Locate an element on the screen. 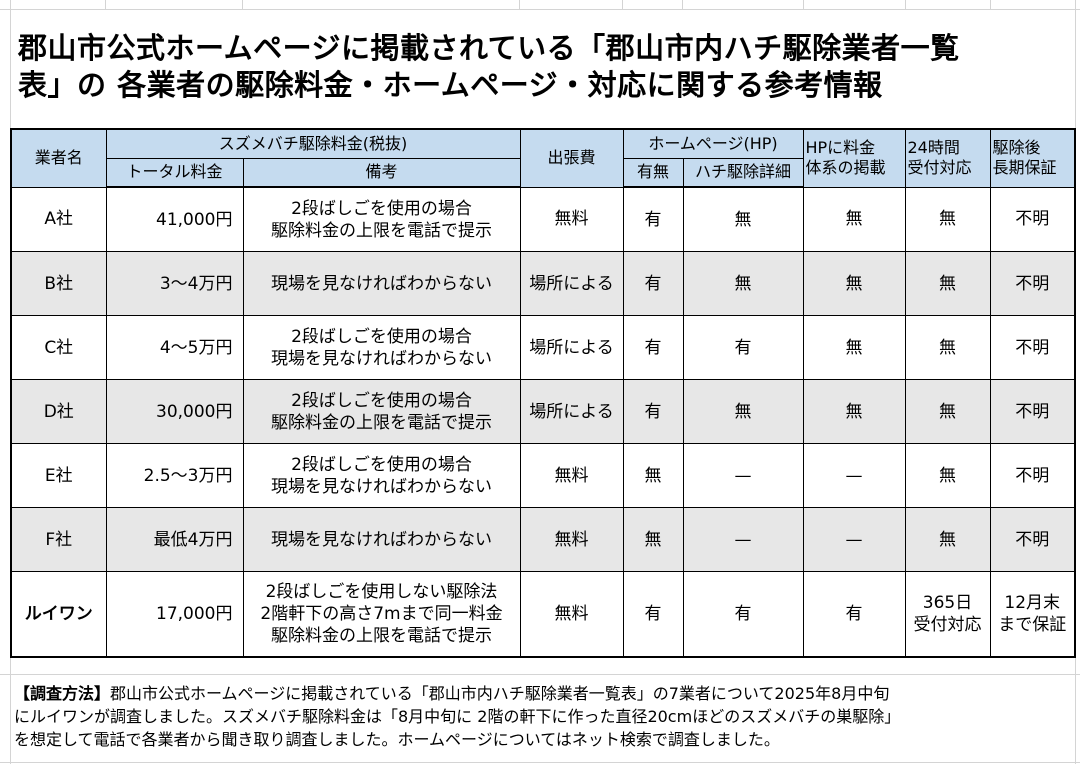  cell-total-fee: 30,000円 is located at coordinates (174, 411).